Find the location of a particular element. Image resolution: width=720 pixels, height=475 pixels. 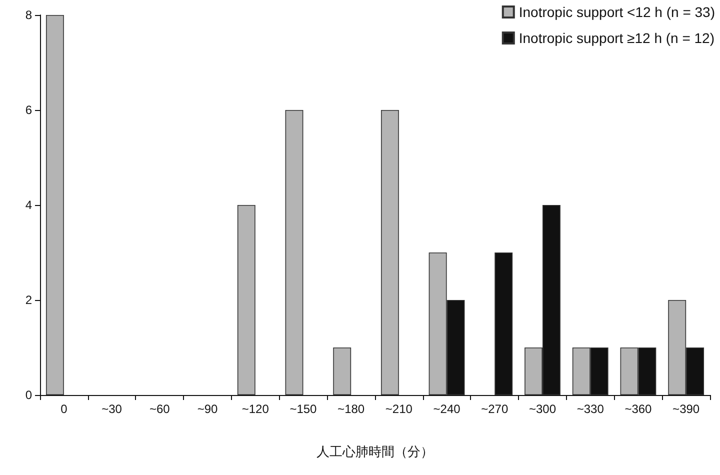

x-tick-label: ~270 is located at coordinates (494, 409).